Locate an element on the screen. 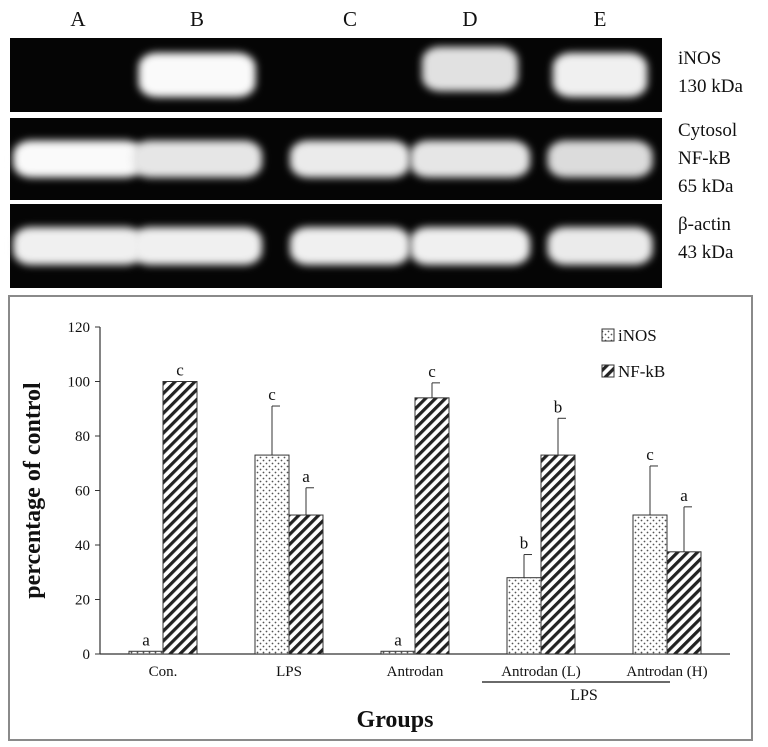  lps-group-label: LPS is located at coordinates (584, 695).